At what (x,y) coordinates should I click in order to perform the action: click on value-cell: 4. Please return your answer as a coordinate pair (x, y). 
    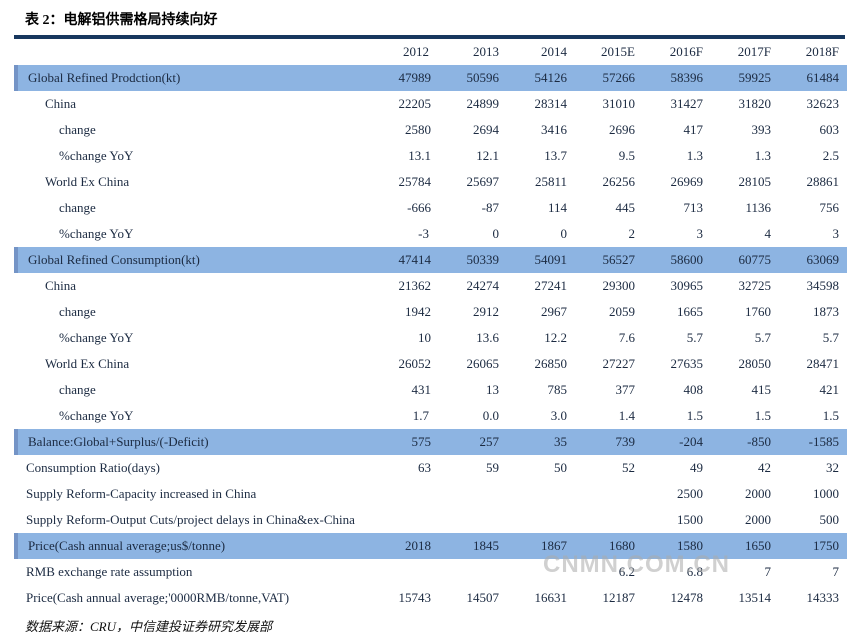
    Looking at the image, I should click on (768, 233).